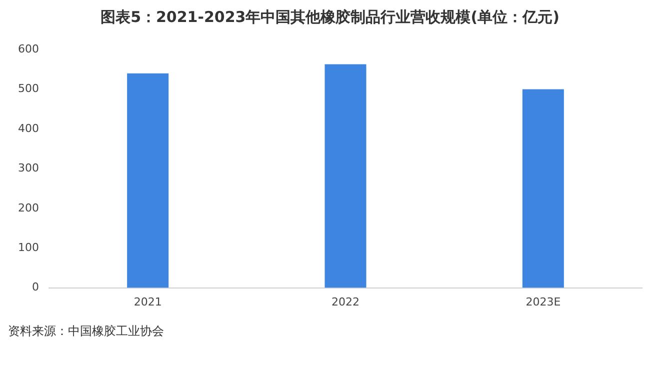 This screenshot has height=370, width=660. Describe the element at coordinates (28, 89) in the screenshot. I see `y-tick-label: 500` at that location.